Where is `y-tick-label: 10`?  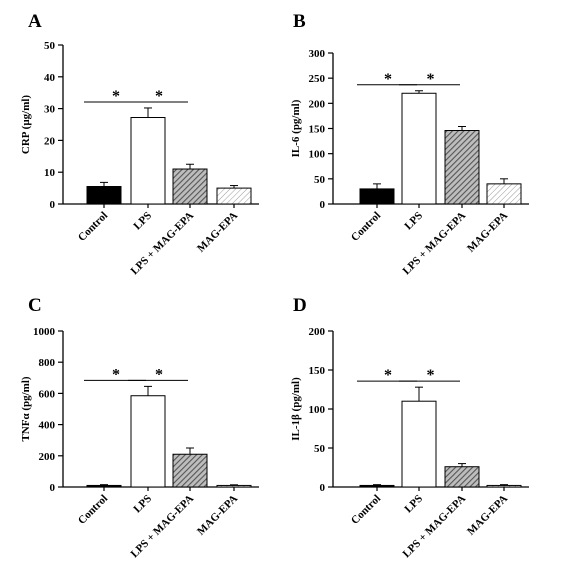
y-tick-label: 10 is located at coordinates (50, 173).